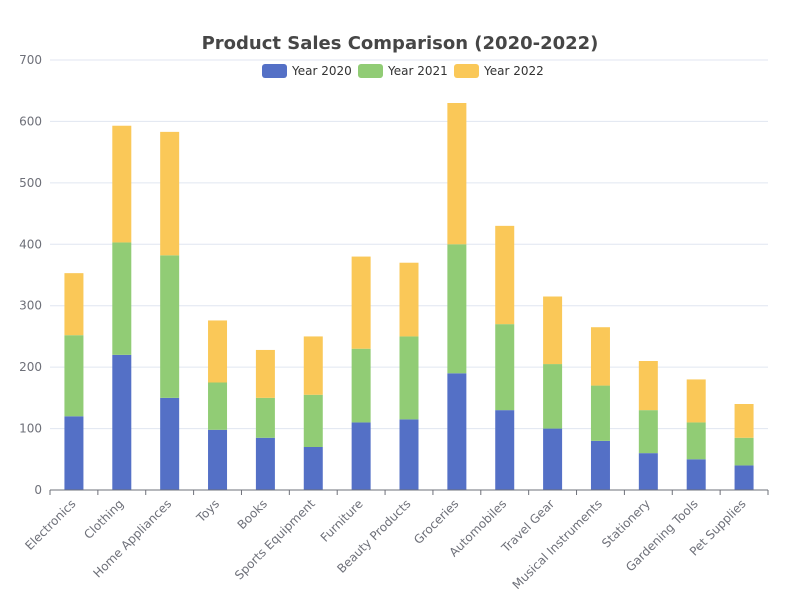 Image resolution: width=800 pixels, height=600 pixels. What do you see at coordinates (744, 451) in the screenshot?
I see `bar-year-2021-pet-supplies` at bounding box center [744, 451].